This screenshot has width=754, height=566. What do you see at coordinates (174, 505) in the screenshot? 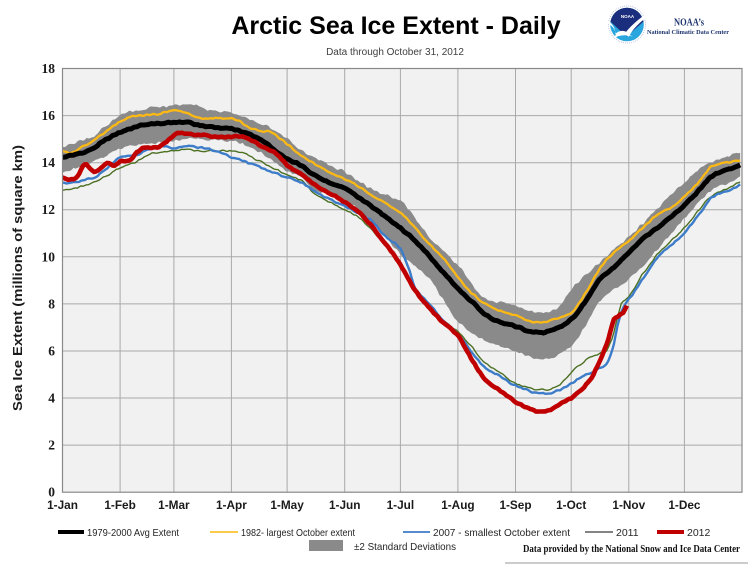
I see `svg-text: 1-Mar` at bounding box center [174, 505].